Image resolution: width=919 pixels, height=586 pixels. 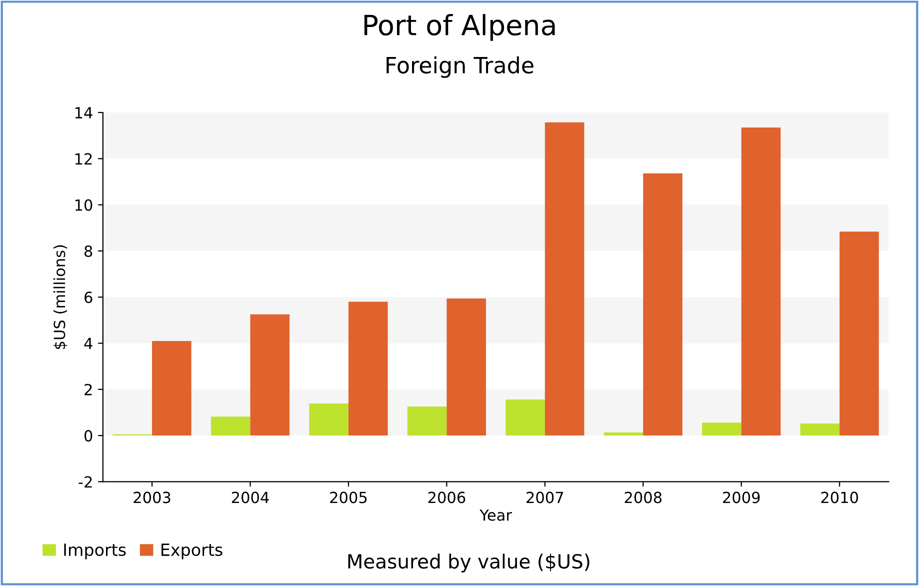 What do you see at coordinates (459, 27) in the screenshot?
I see `chart-title: Port of Alpena` at bounding box center [459, 27].